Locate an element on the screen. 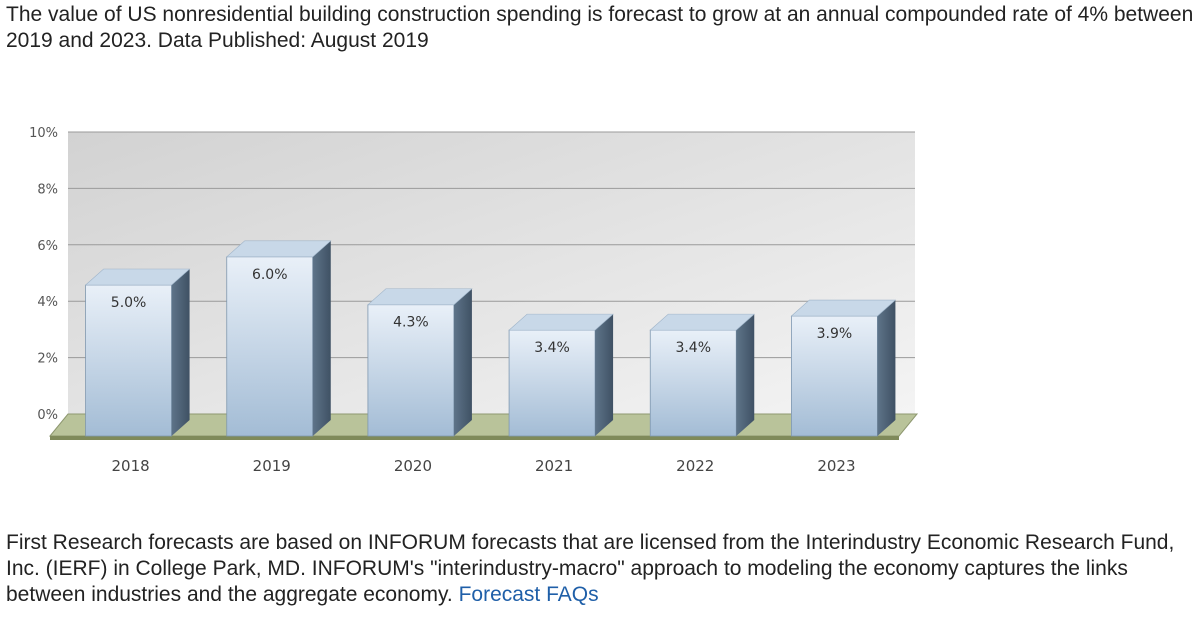 This screenshot has height=618, width=1200. x-tick-label: 2022 is located at coordinates (695, 466).